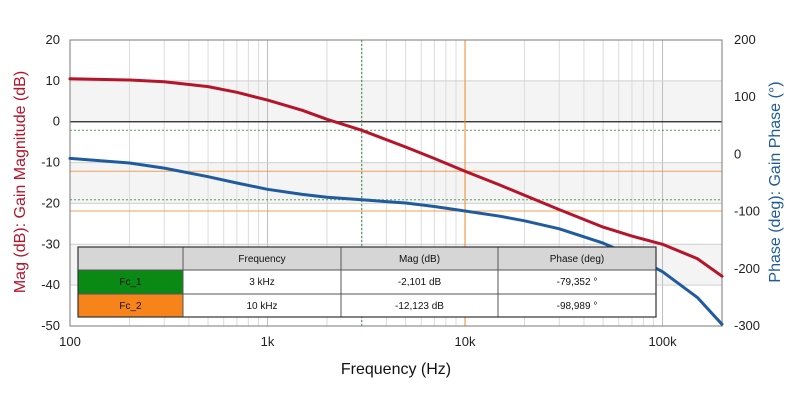  Describe the element at coordinates (745, 96) in the screenshot. I see `y-right-tick-label: 100` at that location.